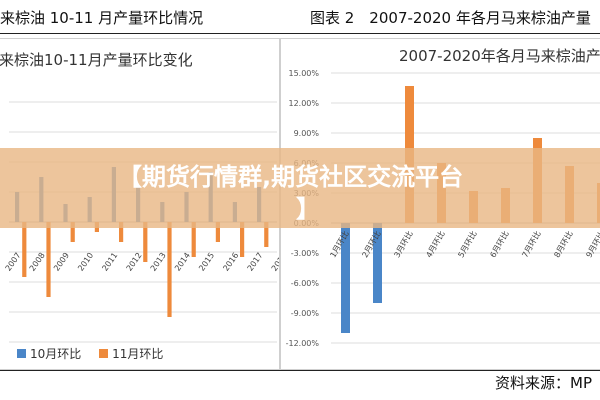  Describe the element at coordinates (13, 262) in the screenshot. I see `left-x-tick-label: 2007` at that location.